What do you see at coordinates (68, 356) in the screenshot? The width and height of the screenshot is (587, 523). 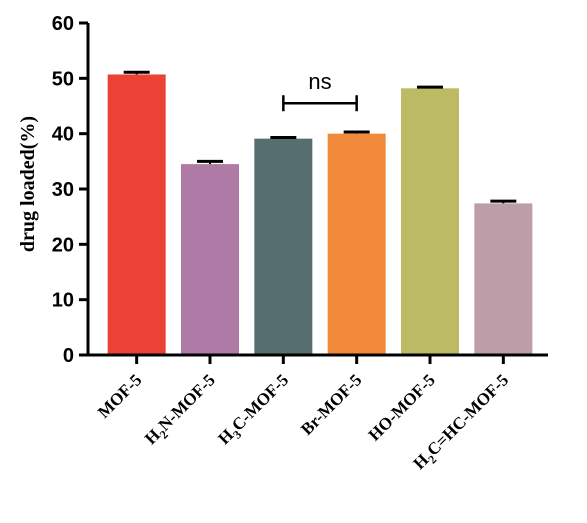 I see `y-tick-label: 0` at bounding box center [68, 356].